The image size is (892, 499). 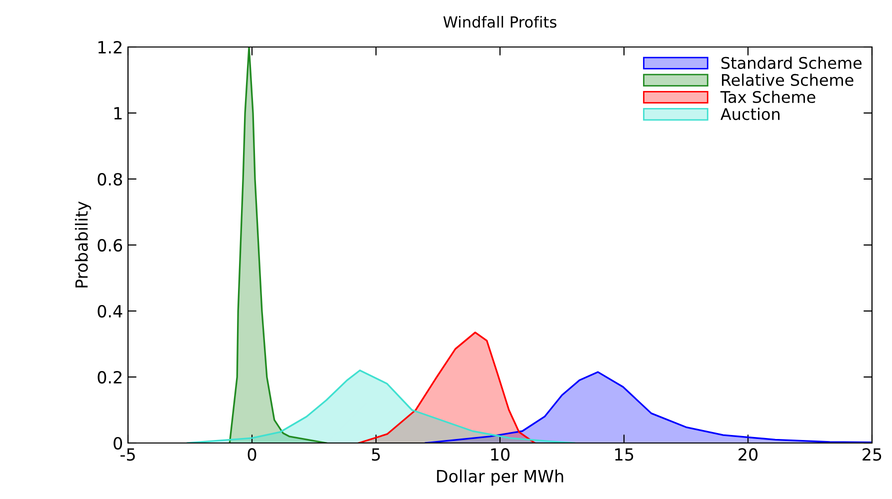 What do you see at coordinates (499, 22) in the screenshot?
I see `chart-title: Windfall Profits` at bounding box center [499, 22].